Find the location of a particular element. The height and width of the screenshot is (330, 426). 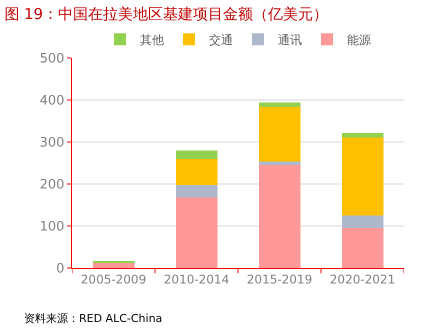

chart-title: 图 19：中国在拉美地区基建项目金额（亿美元） is located at coordinates (166, 13).